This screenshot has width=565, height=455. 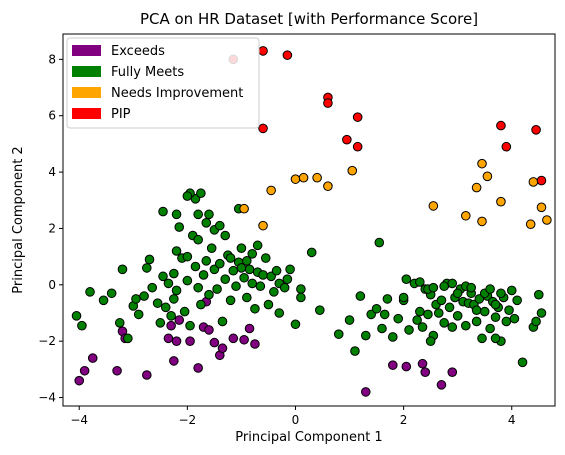 I want to click on y-tick-label: 4, so click(x=52, y=172).